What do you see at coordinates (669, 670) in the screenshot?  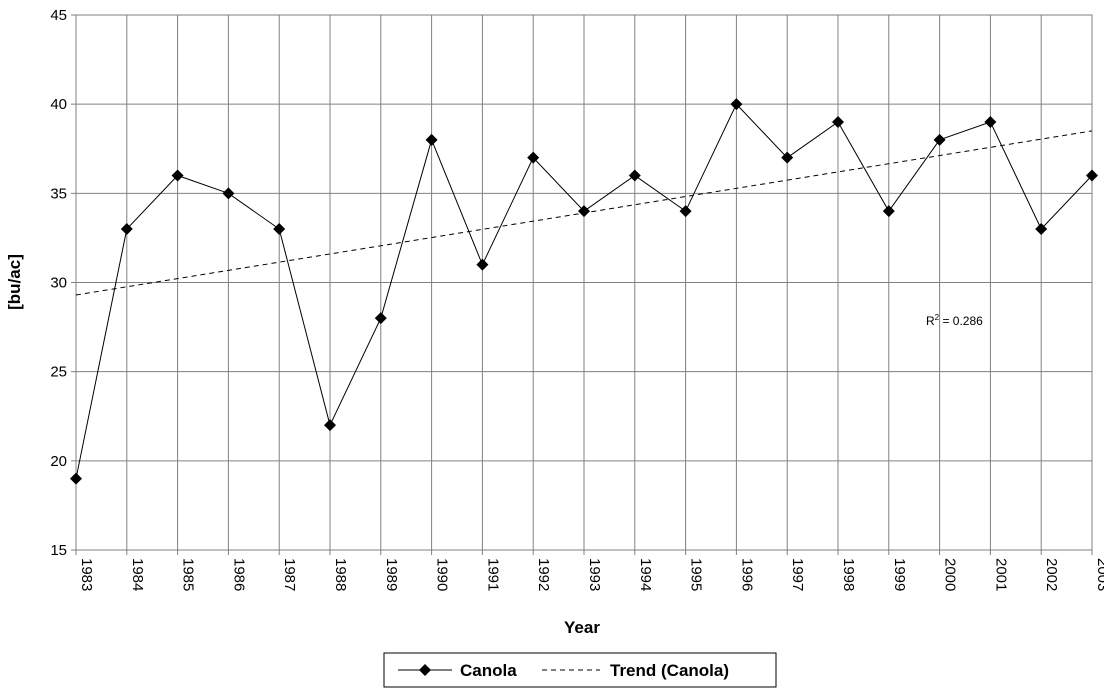 I see `legend-trend-label: Trend (Canola)` at bounding box center [669, 670].